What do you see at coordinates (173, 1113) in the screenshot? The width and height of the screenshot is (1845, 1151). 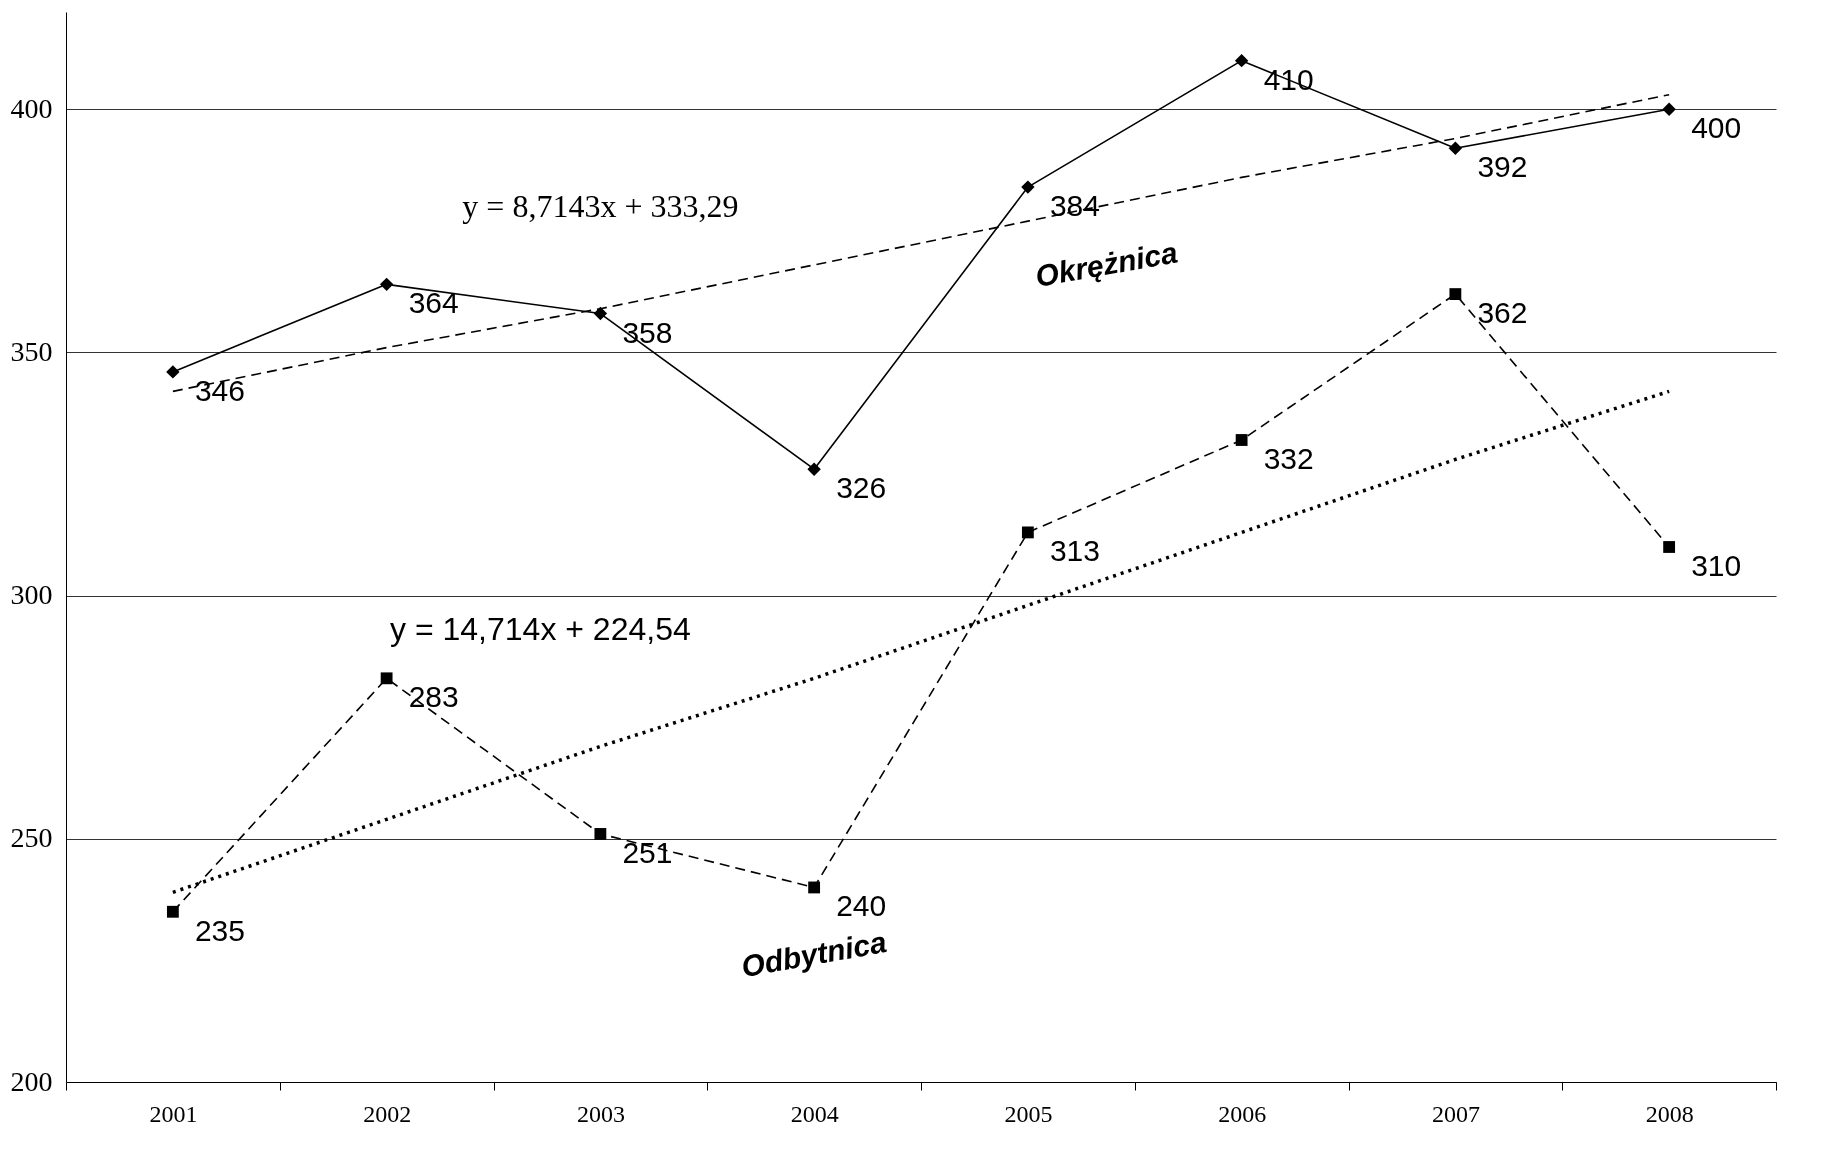 I see `x-tick-label: 2001` at bounding box center [173, 1113].